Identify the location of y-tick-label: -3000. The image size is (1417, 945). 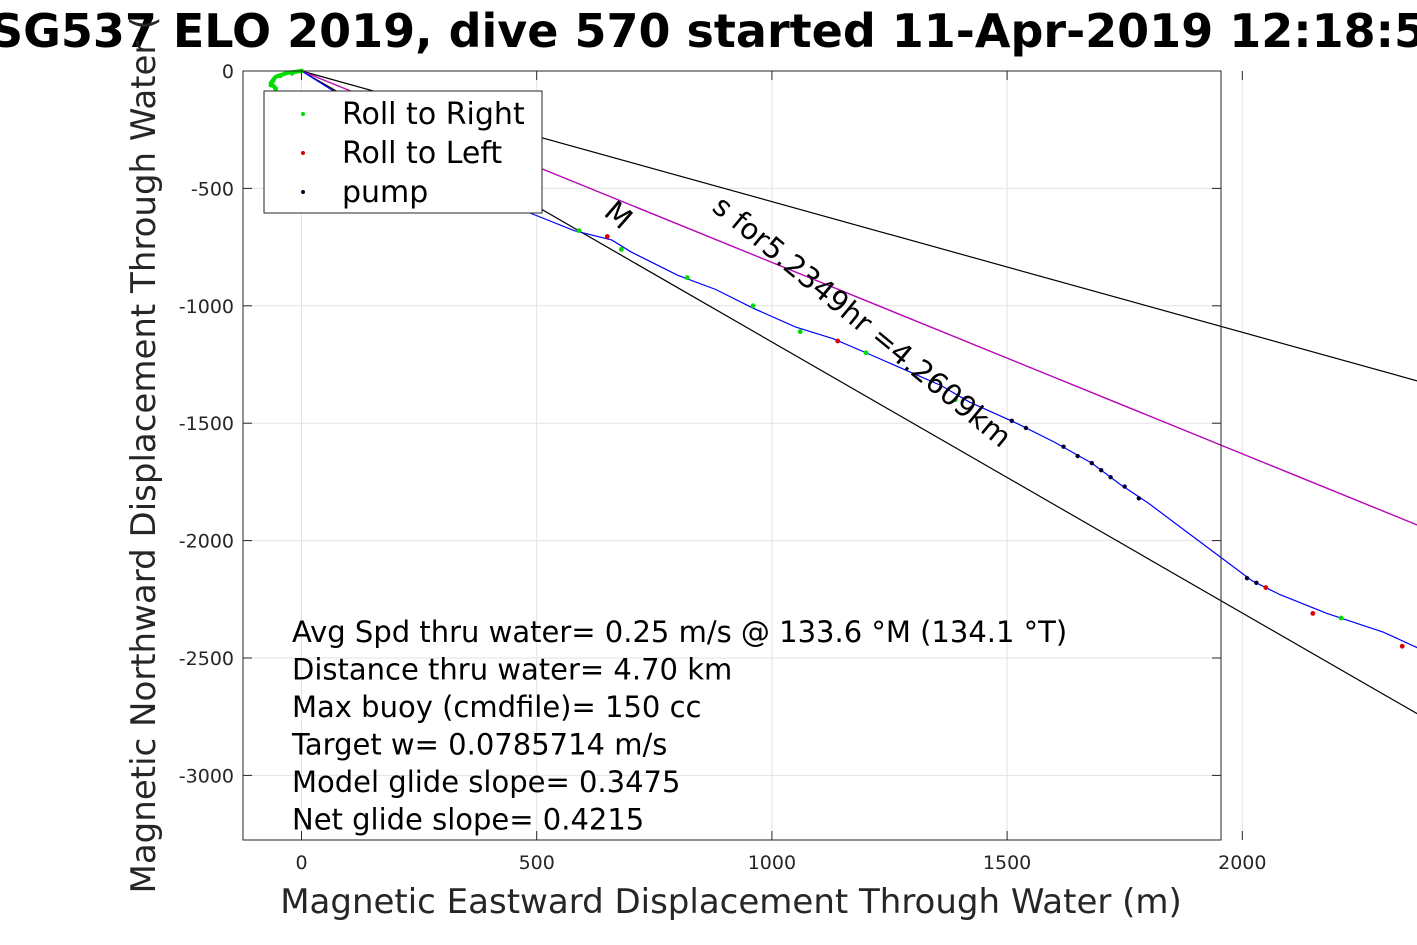
(206, 776).